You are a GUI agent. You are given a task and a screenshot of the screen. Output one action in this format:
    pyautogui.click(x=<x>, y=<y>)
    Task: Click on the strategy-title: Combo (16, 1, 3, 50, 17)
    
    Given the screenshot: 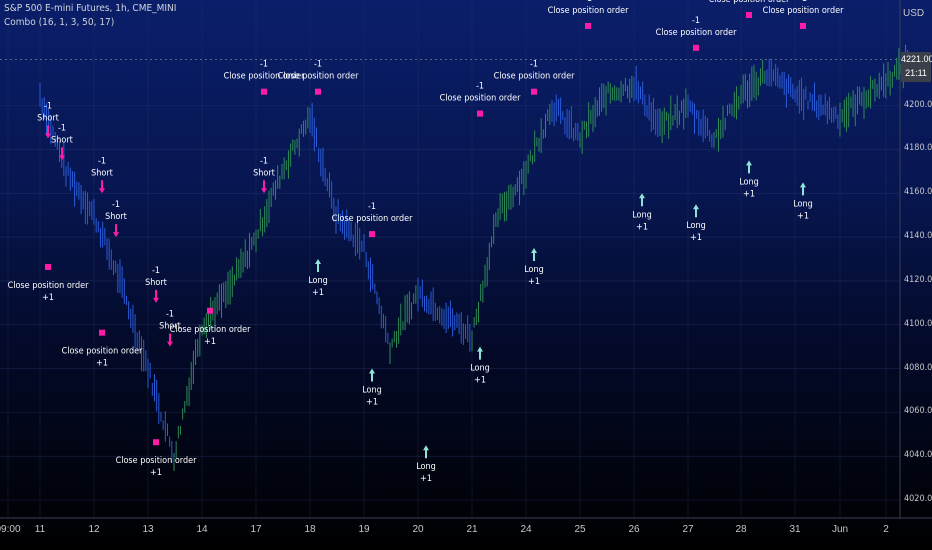 What is the action you would take?
    pyautogui.click(x=59, y=22)
    